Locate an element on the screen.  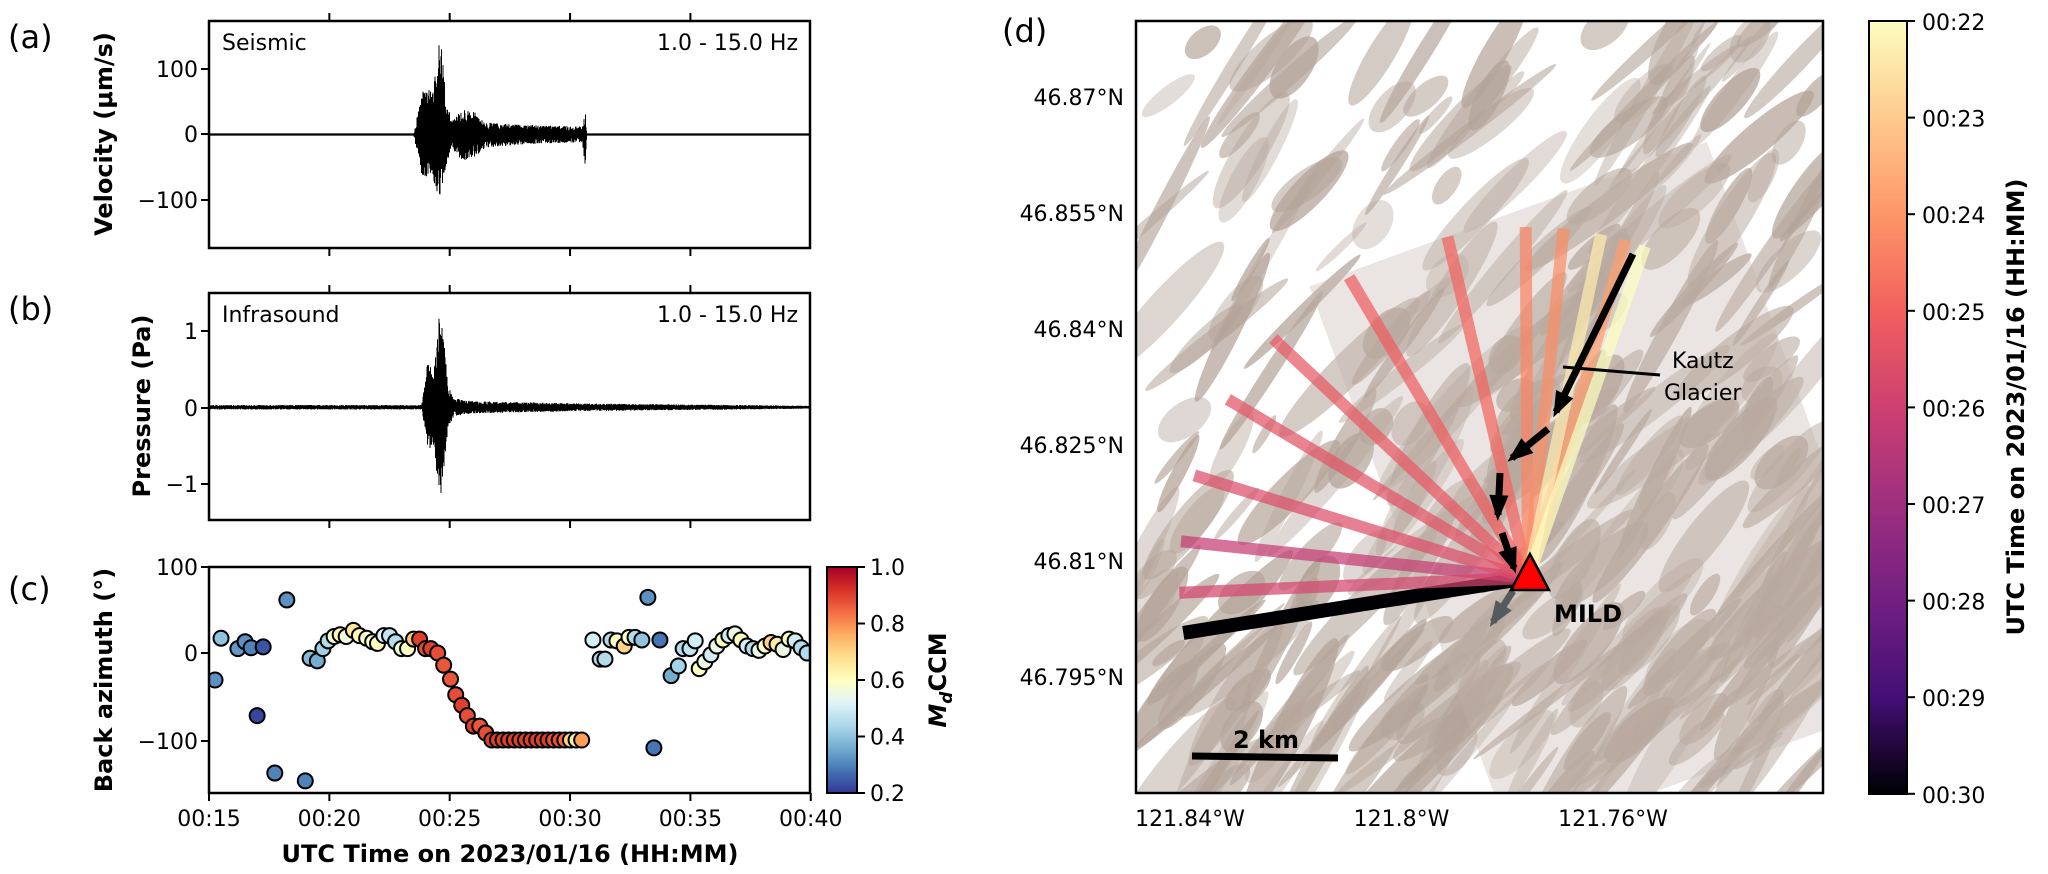
baz-ylabel: Back azimuth (°) is located at coordinates (104, 680).